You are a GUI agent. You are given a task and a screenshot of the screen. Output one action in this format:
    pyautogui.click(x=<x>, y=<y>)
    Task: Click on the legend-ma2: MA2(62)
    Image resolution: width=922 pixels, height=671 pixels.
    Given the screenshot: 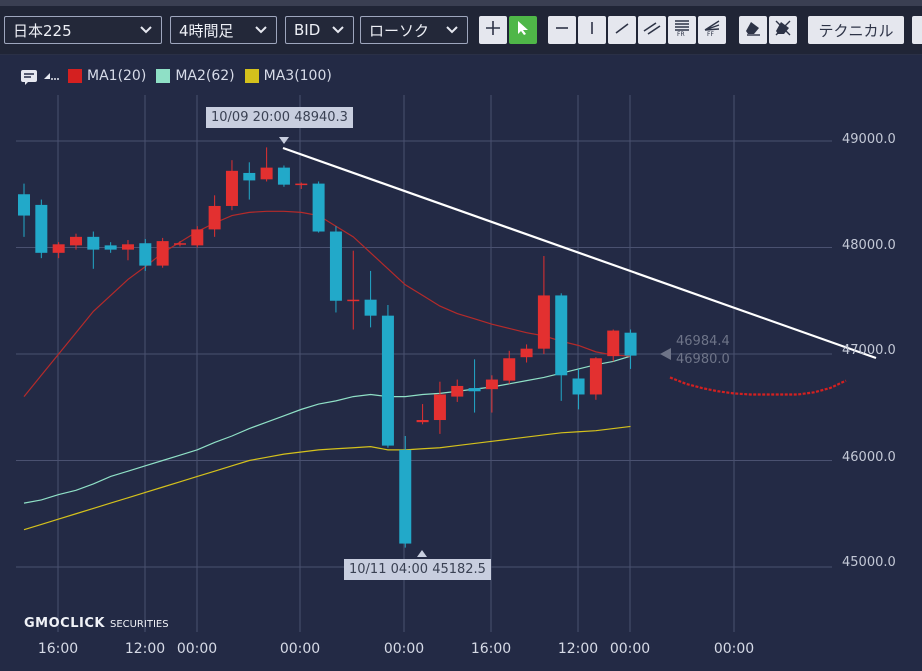 What is the action you would take?
    pyautogui.click(x=195, y=76)
    